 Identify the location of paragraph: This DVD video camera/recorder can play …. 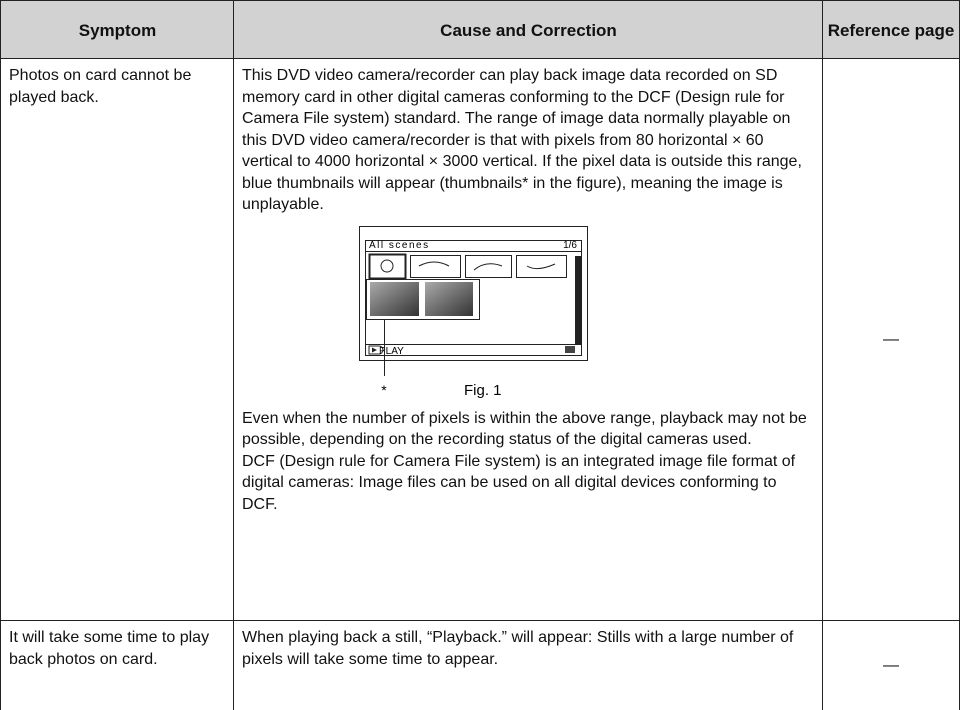
(522, 140).